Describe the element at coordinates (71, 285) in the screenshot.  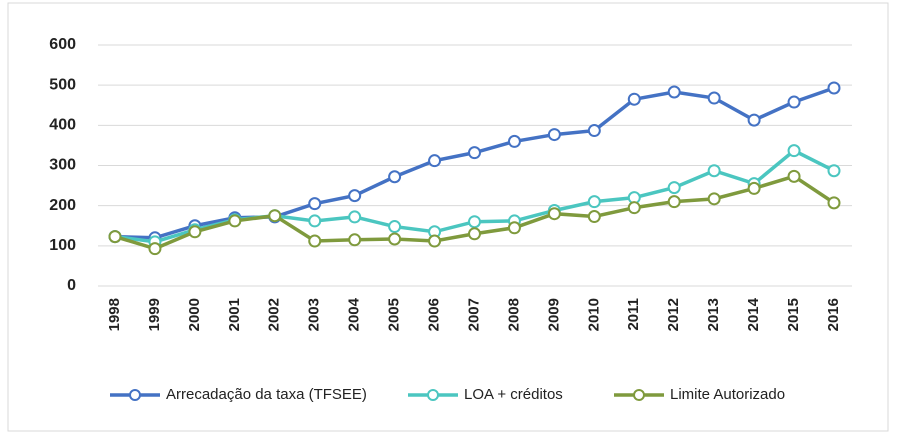
I see `y-tick-label: 0` at that location.